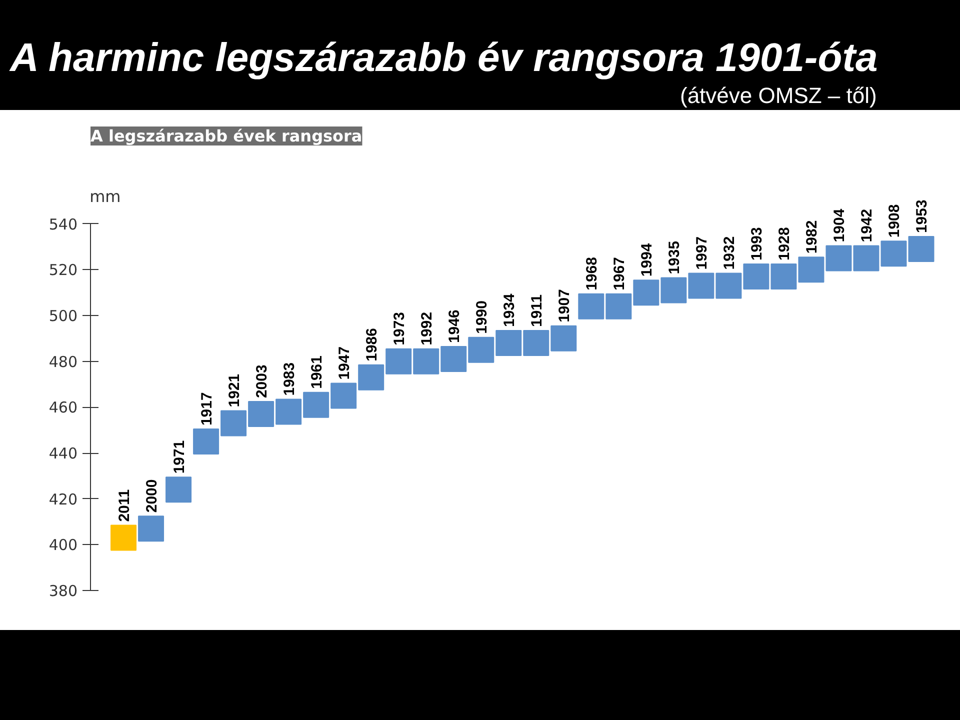 The height and width of the screenshot is (720, 960). I want to click on x-tick-label: 1947, so click(345, 363).